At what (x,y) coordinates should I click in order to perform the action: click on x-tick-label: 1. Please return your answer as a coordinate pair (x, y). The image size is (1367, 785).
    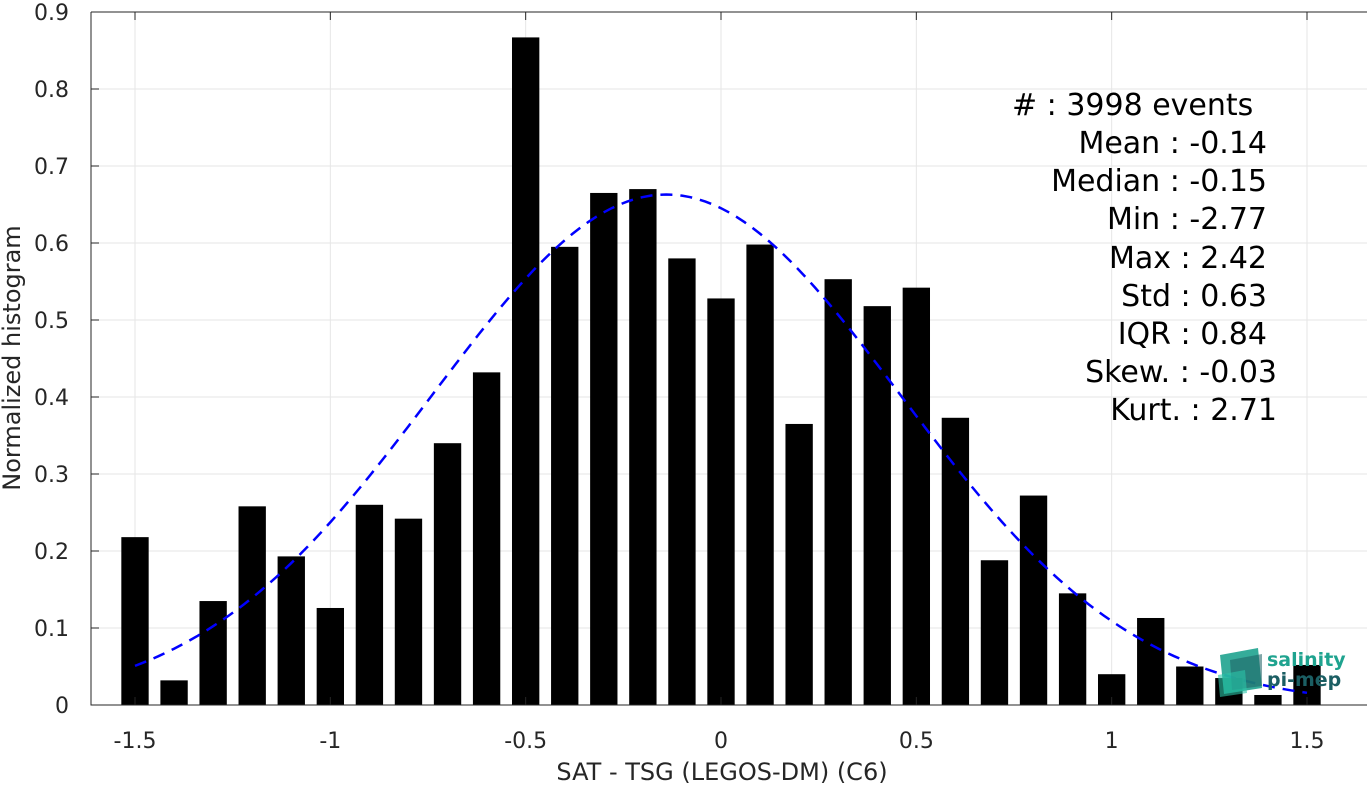
    Looking at the image, I should click on (1112, 741).